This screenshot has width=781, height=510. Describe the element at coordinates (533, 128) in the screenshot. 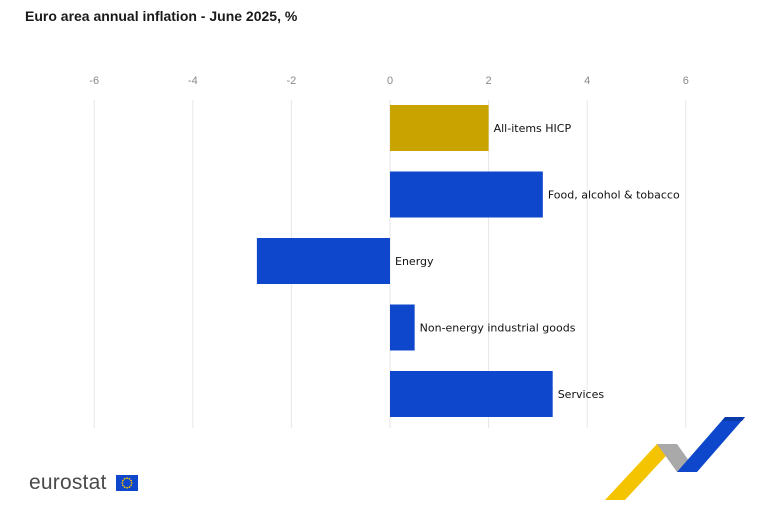

I see `category-label: All-items HICP` at that location.